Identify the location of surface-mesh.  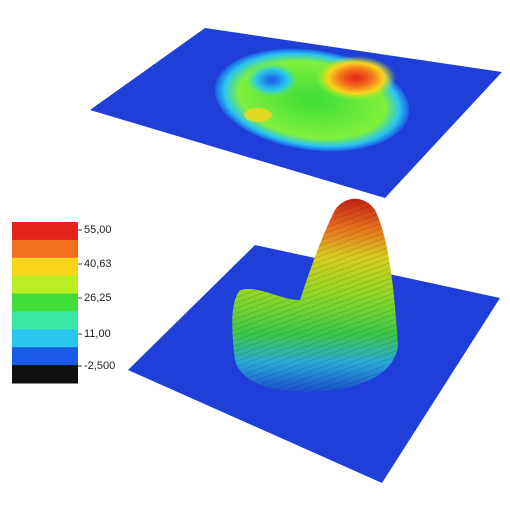
(315, 295).